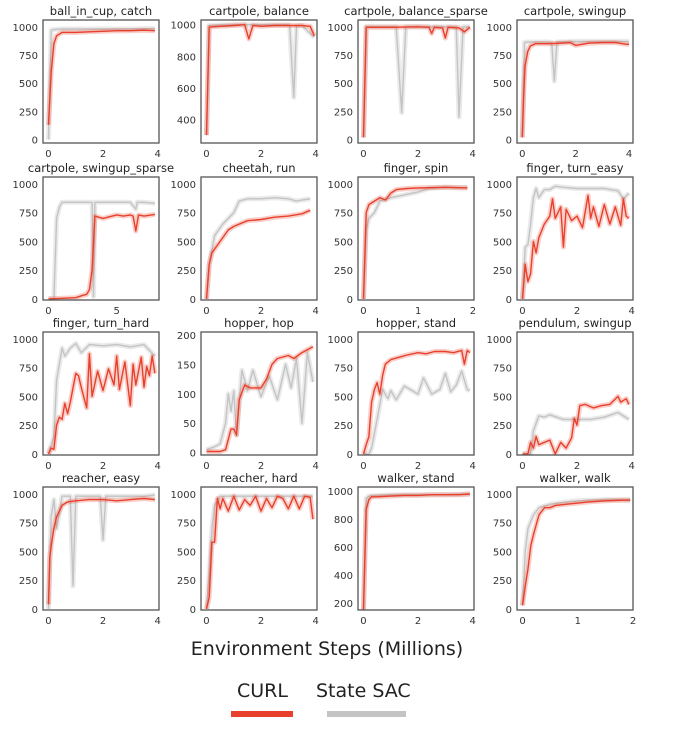 This screenshot has width=674, height=749. I want to click on subplot-title: finger, spin, so click(416, 168).